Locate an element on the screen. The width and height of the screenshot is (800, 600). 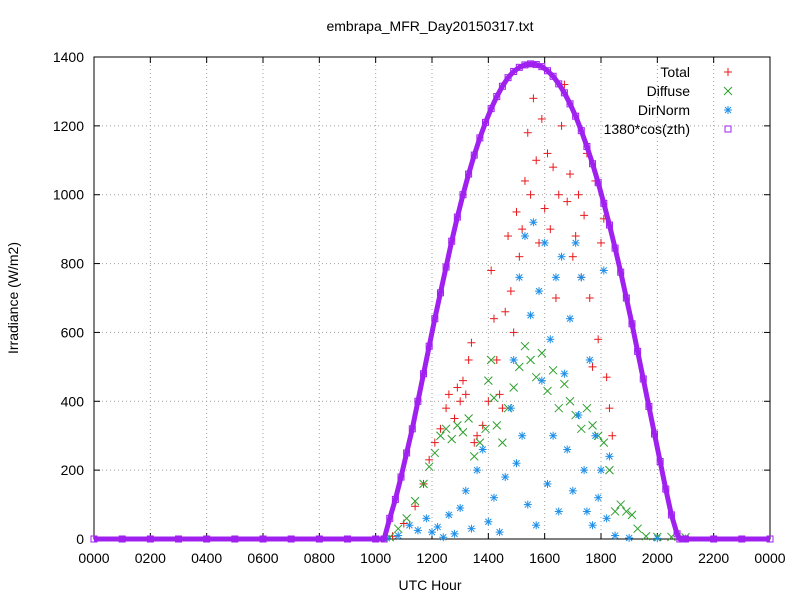
y-tick-label: 200 is located at coordinates (73, 470).